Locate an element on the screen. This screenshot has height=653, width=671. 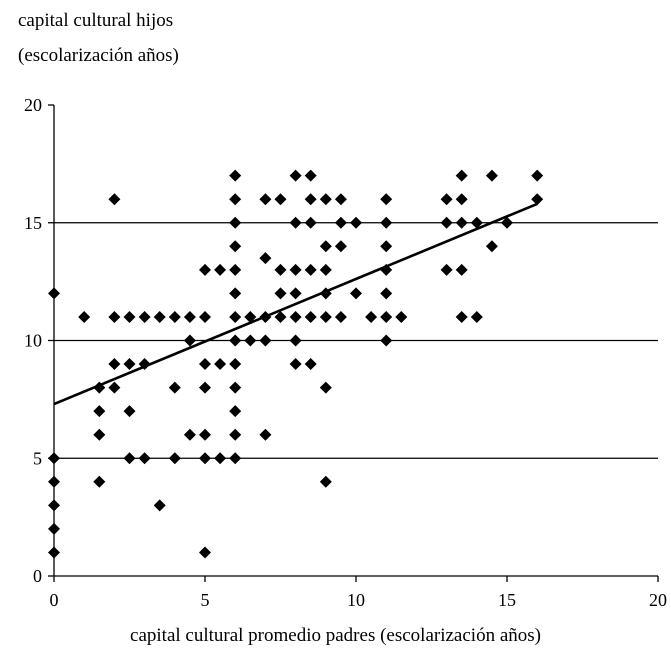
x-tick-label: 5 is located at coordinates (205, 600).